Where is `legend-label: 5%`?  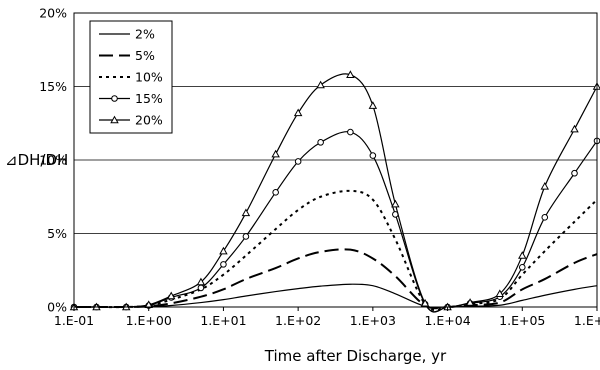 legend-label: 5% is located at coordinates (145, 55).